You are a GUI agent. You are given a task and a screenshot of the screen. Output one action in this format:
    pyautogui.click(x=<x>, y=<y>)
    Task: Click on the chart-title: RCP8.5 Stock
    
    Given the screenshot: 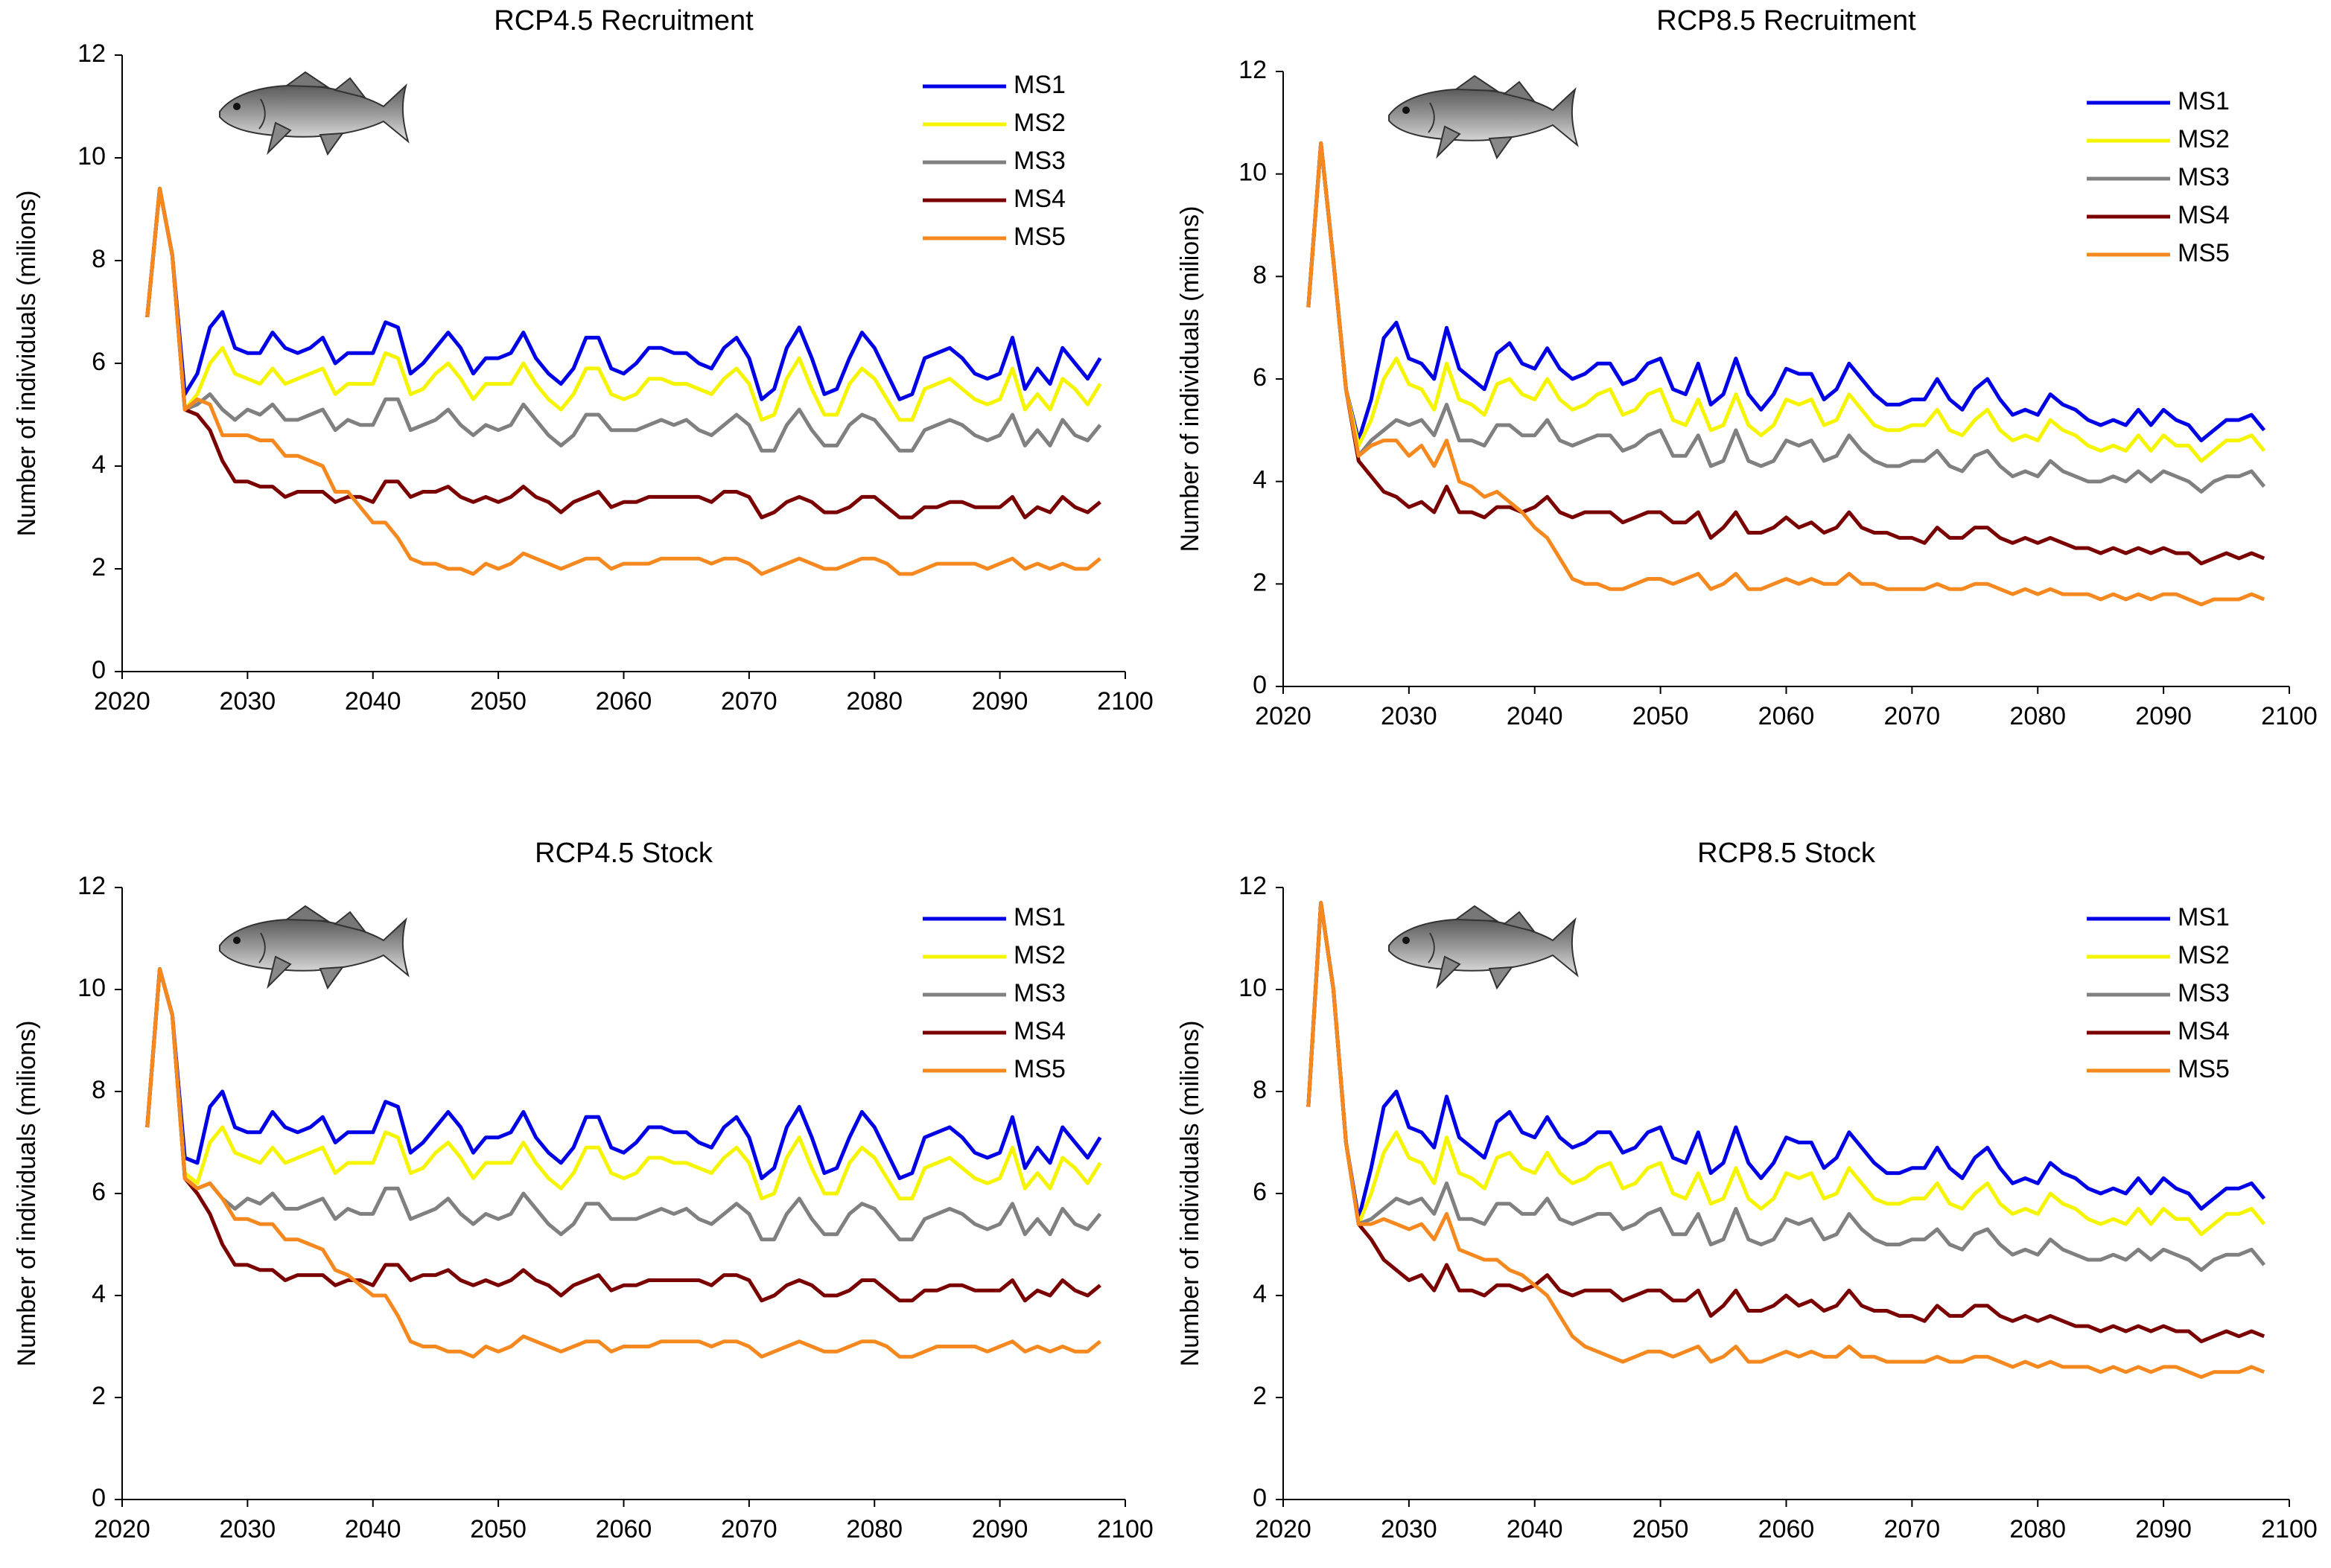 What is the action you would take?
    pyautogui.click(x=1786, y=854)
    